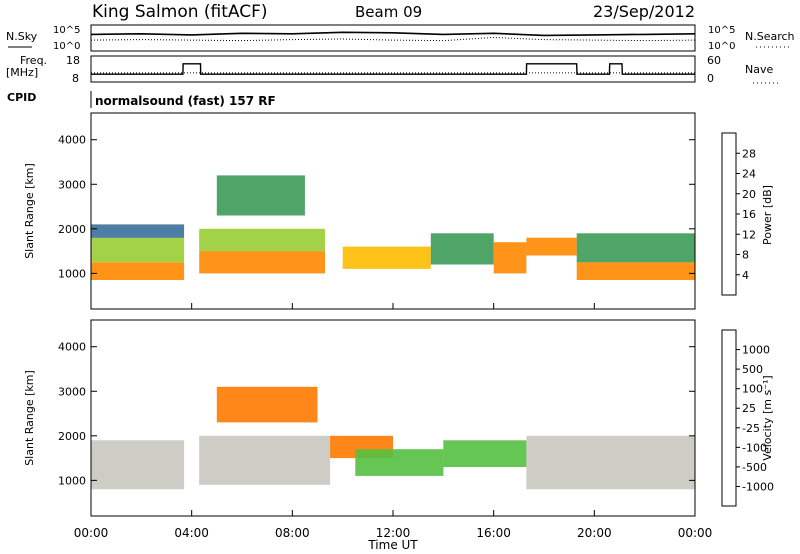 This screenshot has width=800, height=554. I want to click on nsearch-label: N.Search, so click(770, 36).